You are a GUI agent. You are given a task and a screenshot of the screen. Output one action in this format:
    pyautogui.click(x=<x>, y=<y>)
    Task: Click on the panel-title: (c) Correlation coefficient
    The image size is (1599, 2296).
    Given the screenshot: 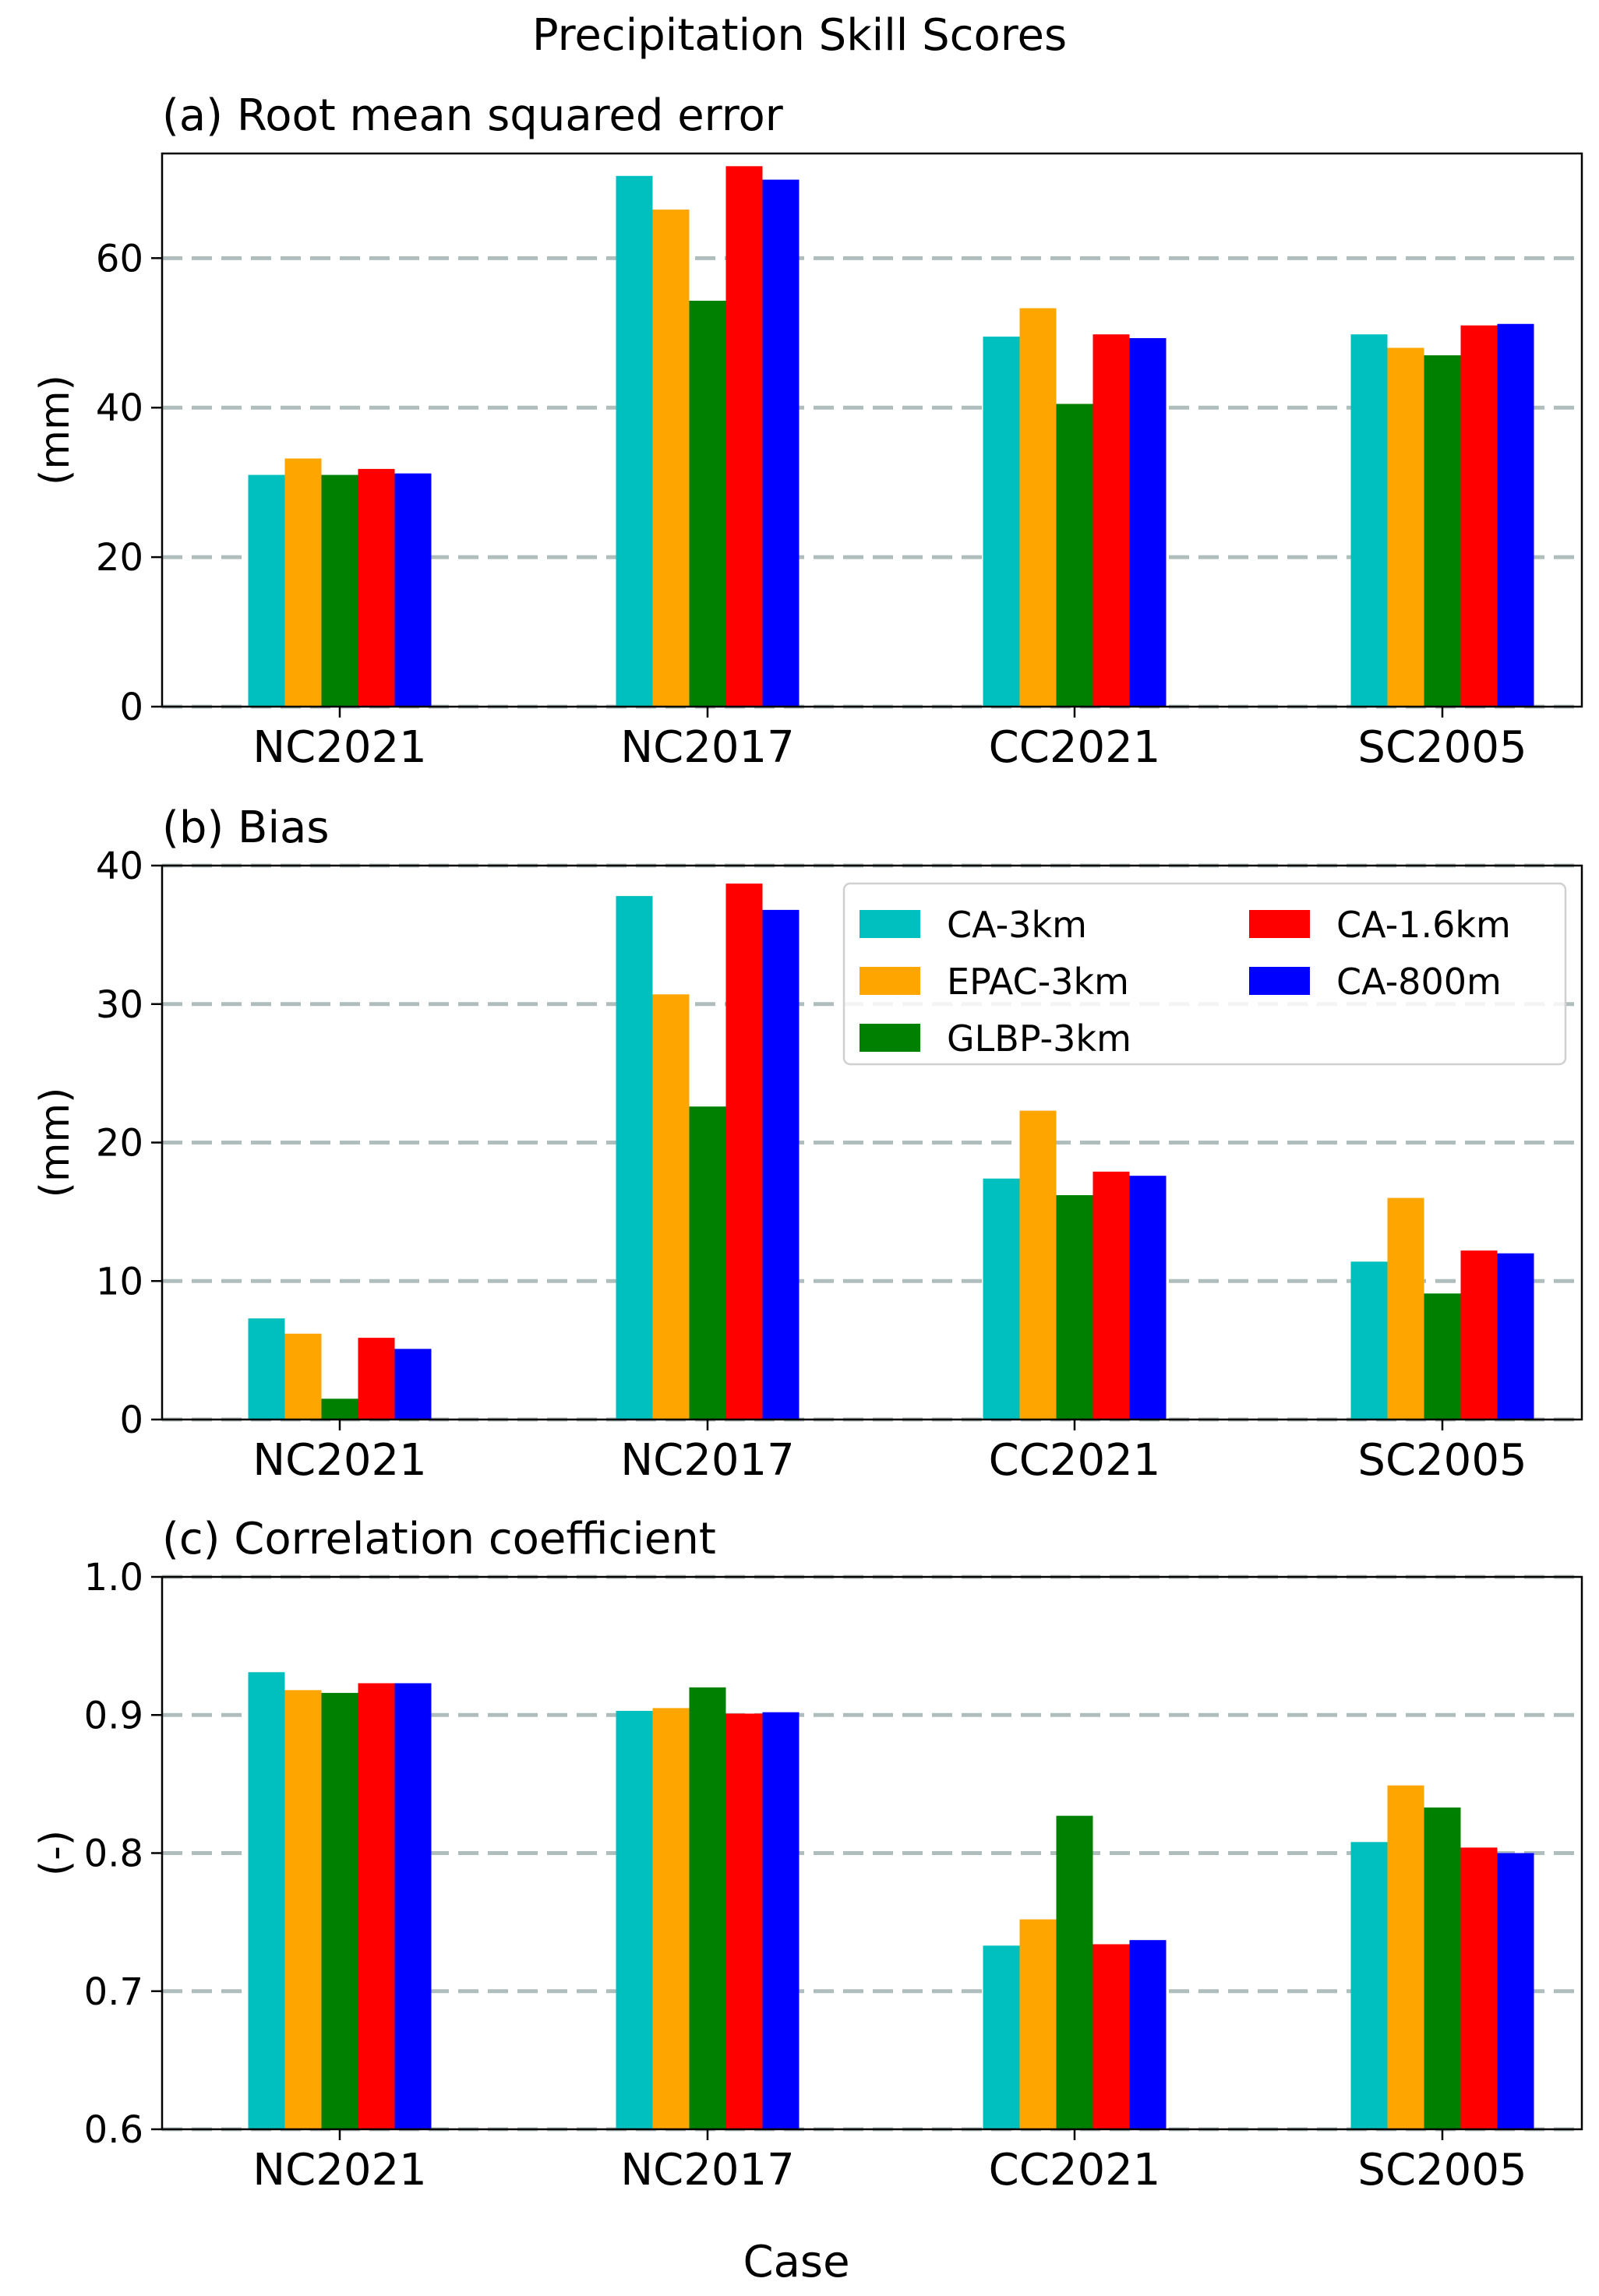 What is the action you would take?
    pyautogui.click(x=439, y=1539)
    